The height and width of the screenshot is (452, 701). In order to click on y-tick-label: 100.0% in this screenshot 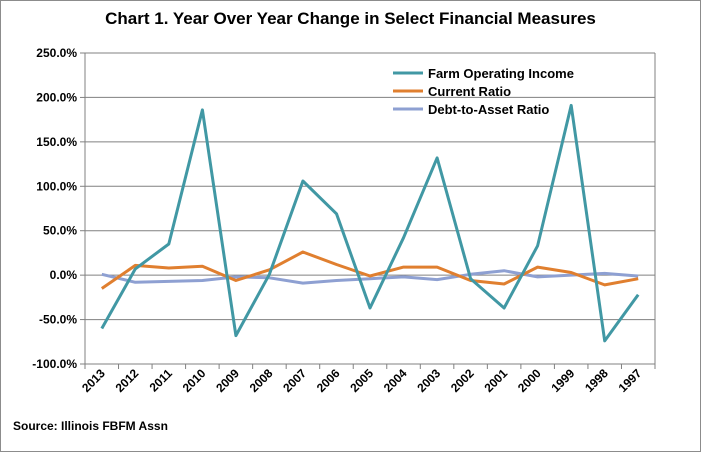, I will do `click(56, 186)`.